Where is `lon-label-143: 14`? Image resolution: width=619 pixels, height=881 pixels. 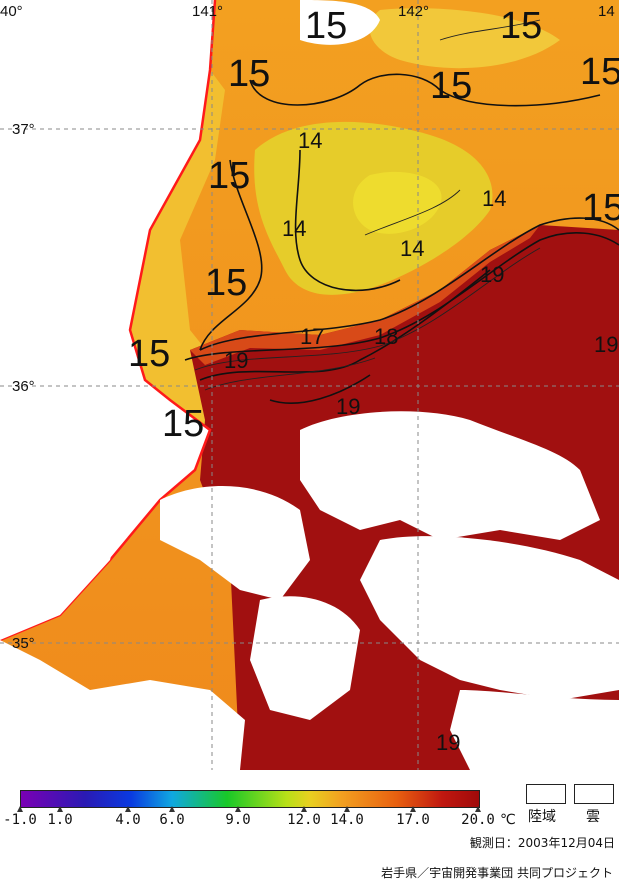
lon-label-143: 14 is located at coordinates (606, 11).